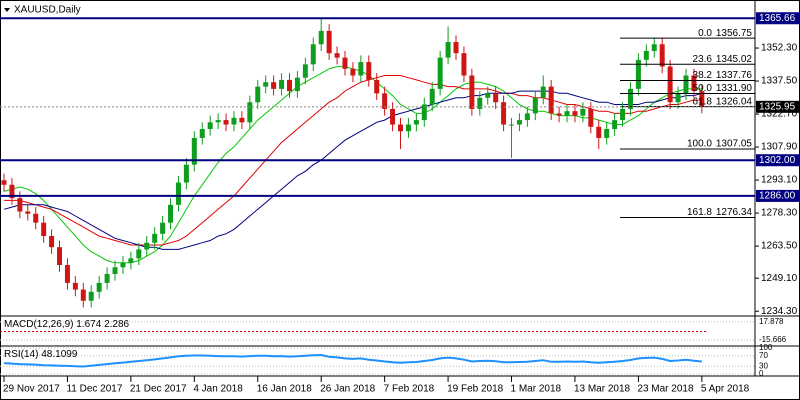  Describe the element at coordinates (779, 311) in the screenshot. I see `y-tick-label: 1234.30` at that location.